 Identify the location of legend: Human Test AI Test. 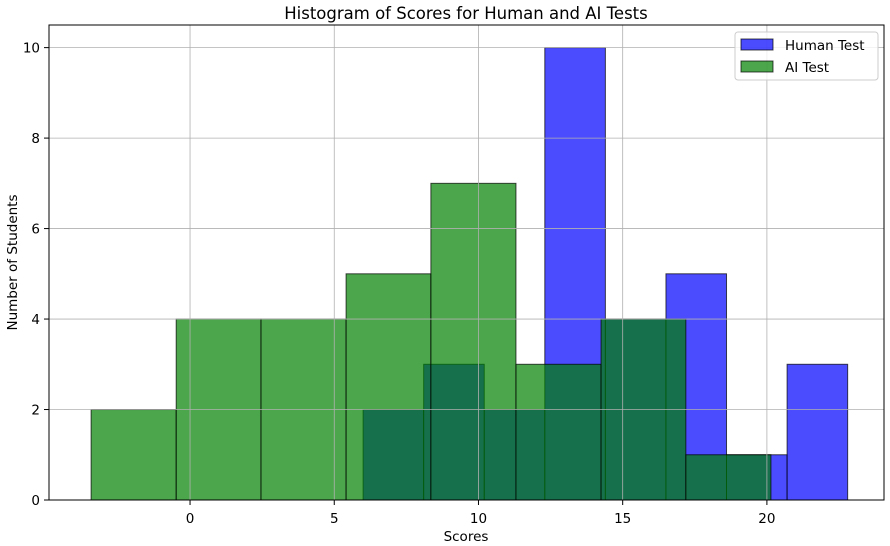
(806, 56).